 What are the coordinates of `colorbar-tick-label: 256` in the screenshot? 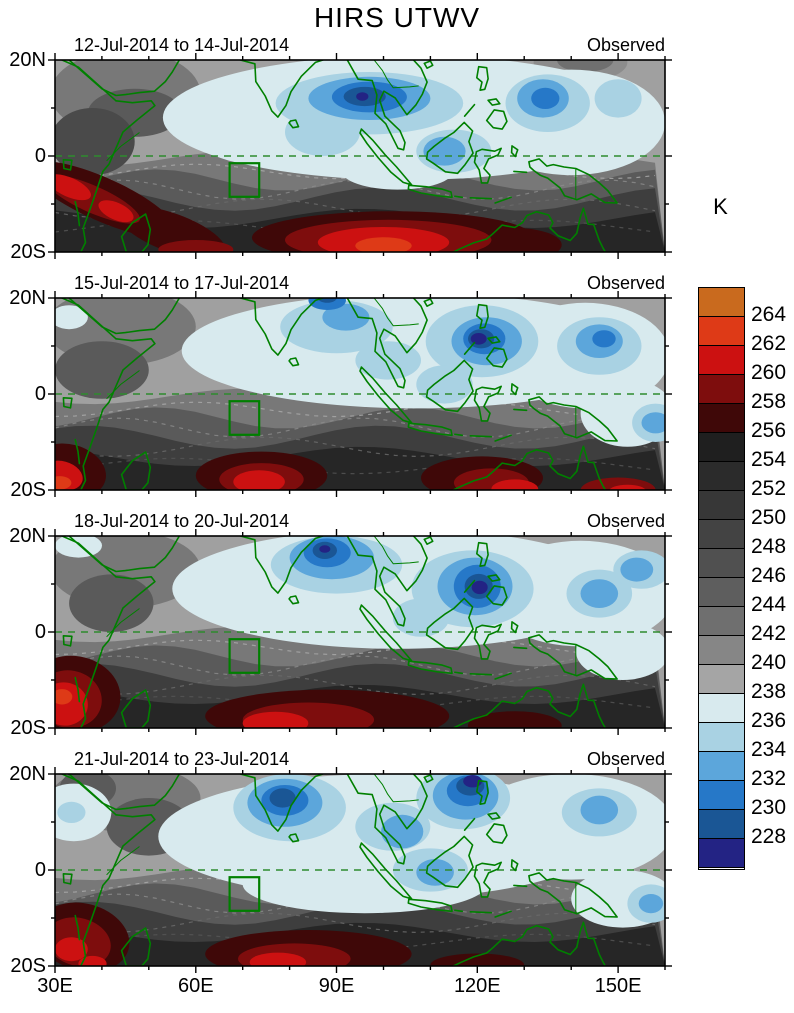 It's located at (769, 430).